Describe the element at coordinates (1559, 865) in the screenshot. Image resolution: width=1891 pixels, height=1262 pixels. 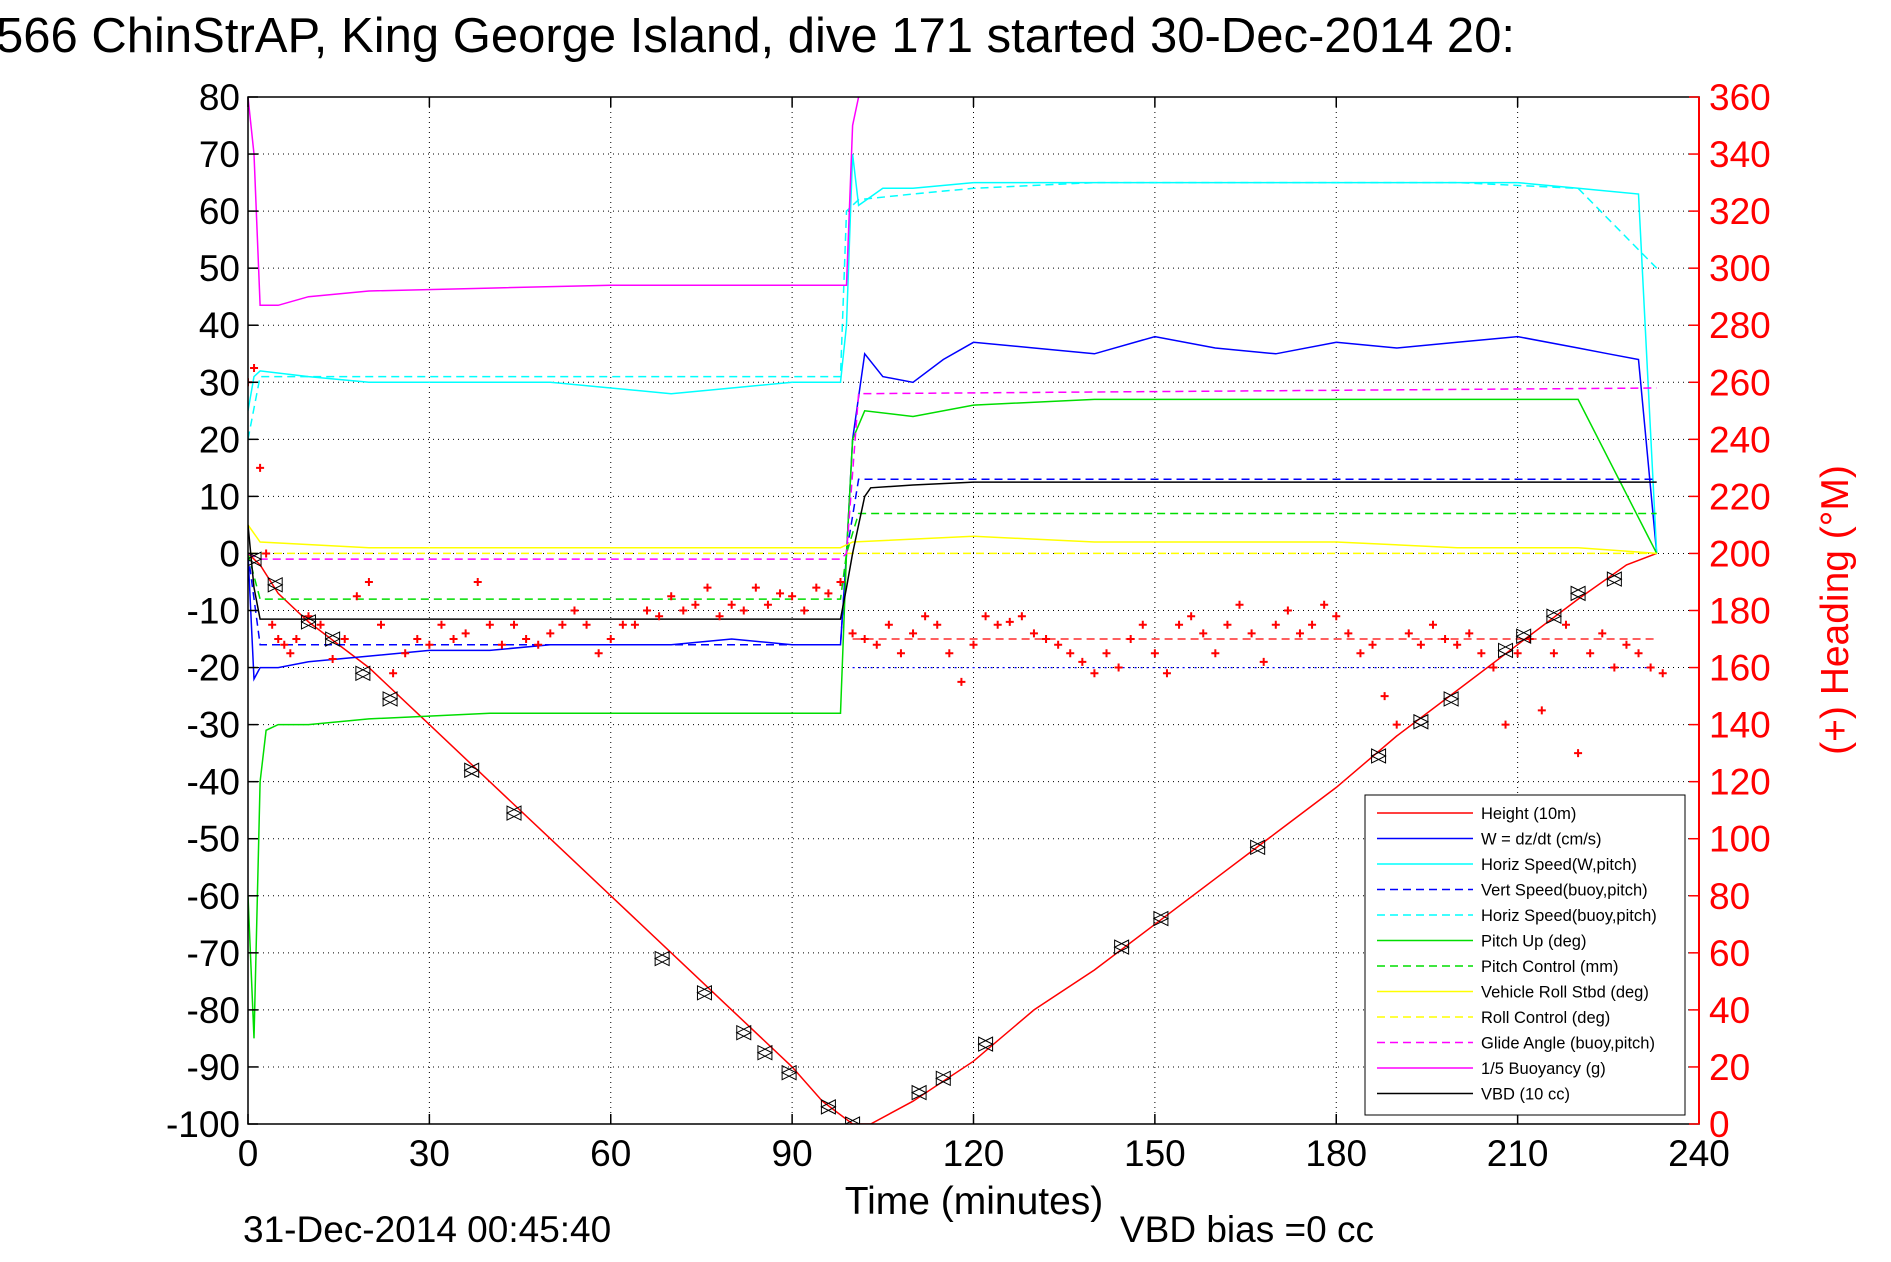
I see `legend-label: Horiz Speed(W,pitch)` at that location.